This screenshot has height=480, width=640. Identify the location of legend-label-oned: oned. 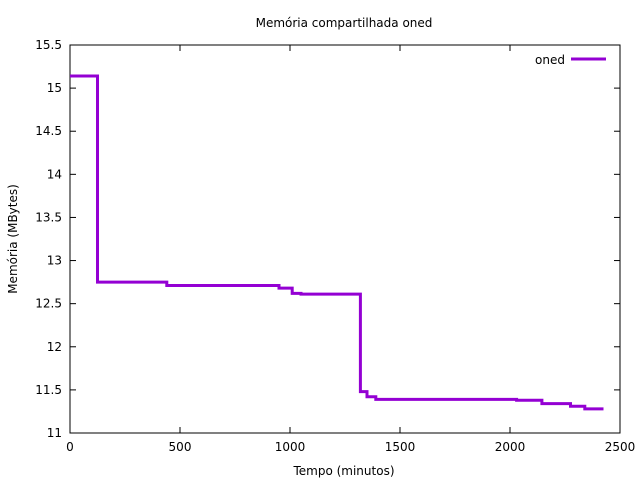
(550, 60).